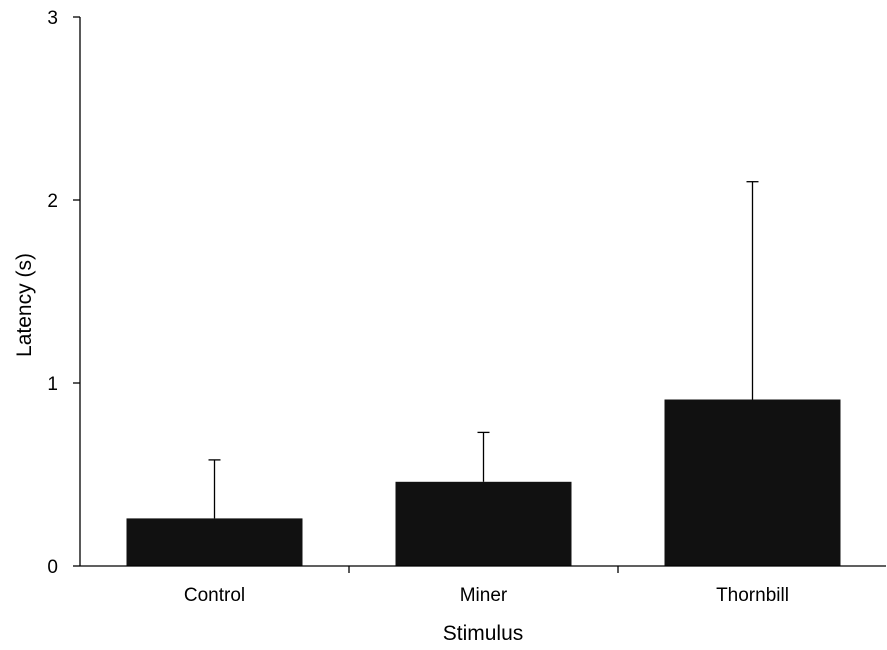 The width and height of the screenshot is (887, 650). Describe the element at coordinates (24, 305) in the screenshot. I see `y-axis-title: Latency (s)` at that location.